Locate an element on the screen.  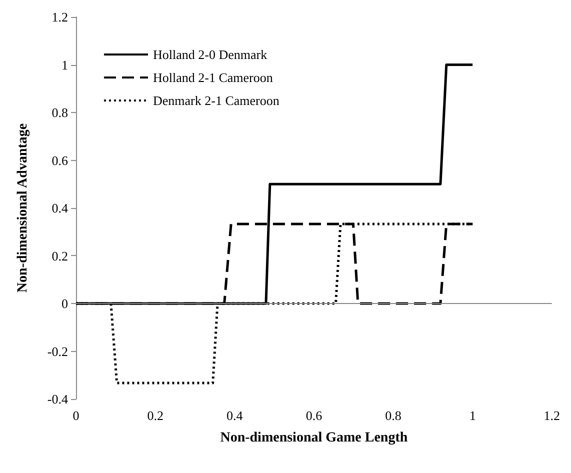
y-tick-label: 1.2 is located at coordinates (60, 17).